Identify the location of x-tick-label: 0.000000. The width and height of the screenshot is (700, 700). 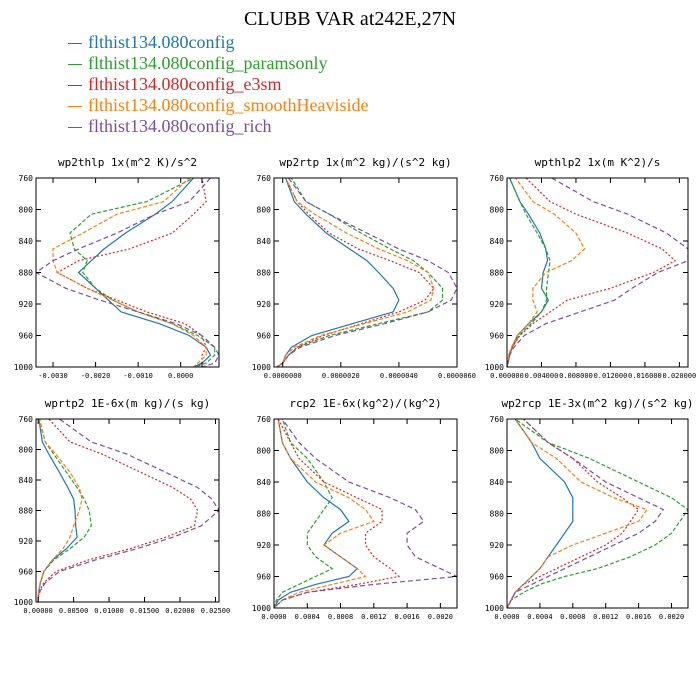
(507, 376).